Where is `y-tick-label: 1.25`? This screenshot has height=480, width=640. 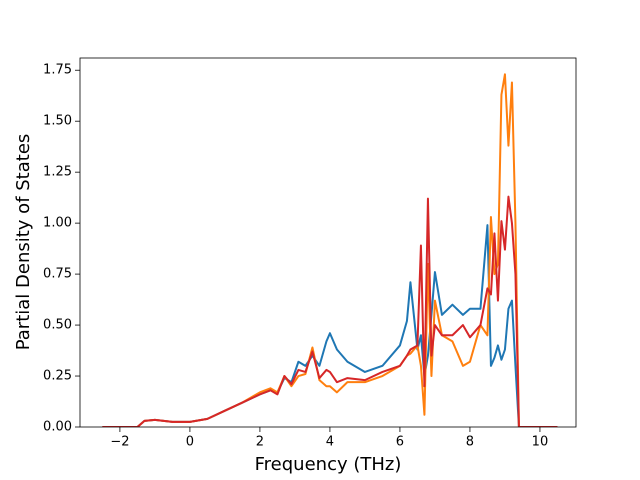 y-tick-label: 1.25 is located at coordinates (57, 172).